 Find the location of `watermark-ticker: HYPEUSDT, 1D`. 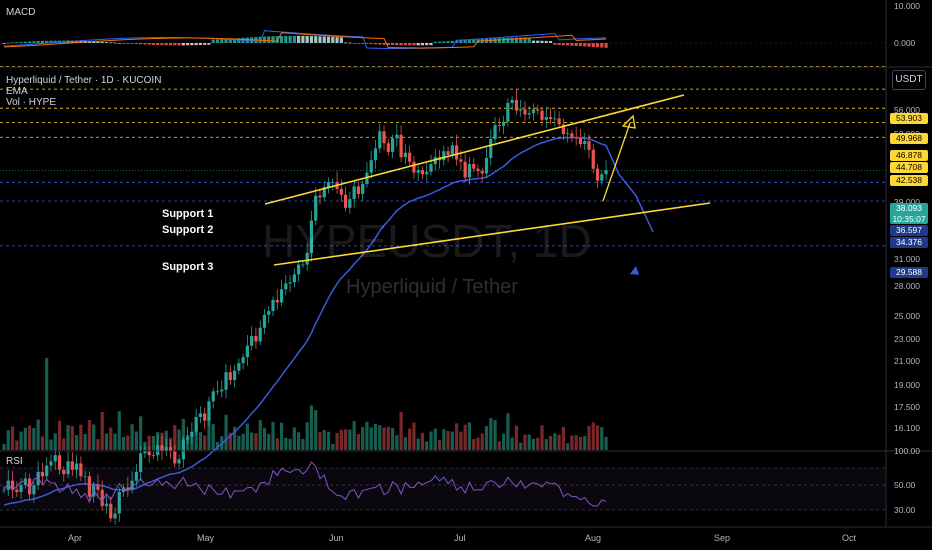

watermark-ticker: HYPEUSDT, 1D is located at coordinates (427, 241).